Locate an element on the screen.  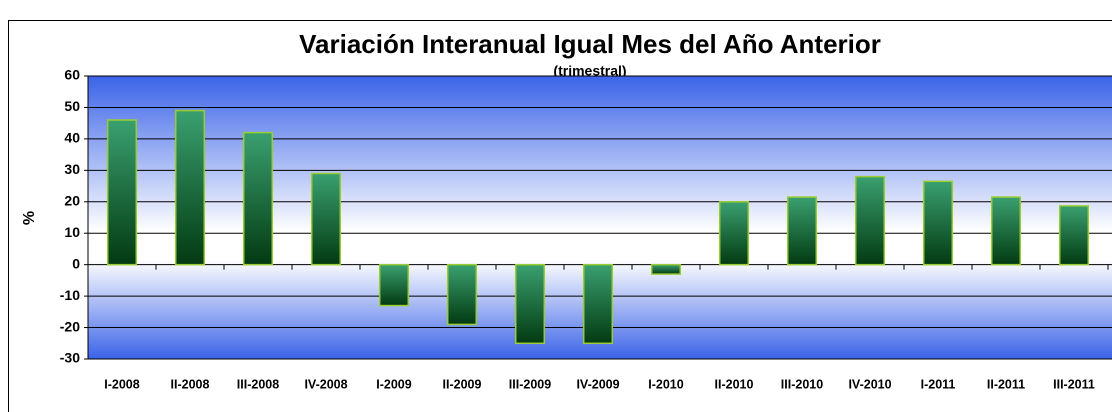
x-tick-label: I-2011 is located at coordinates (938, 384).